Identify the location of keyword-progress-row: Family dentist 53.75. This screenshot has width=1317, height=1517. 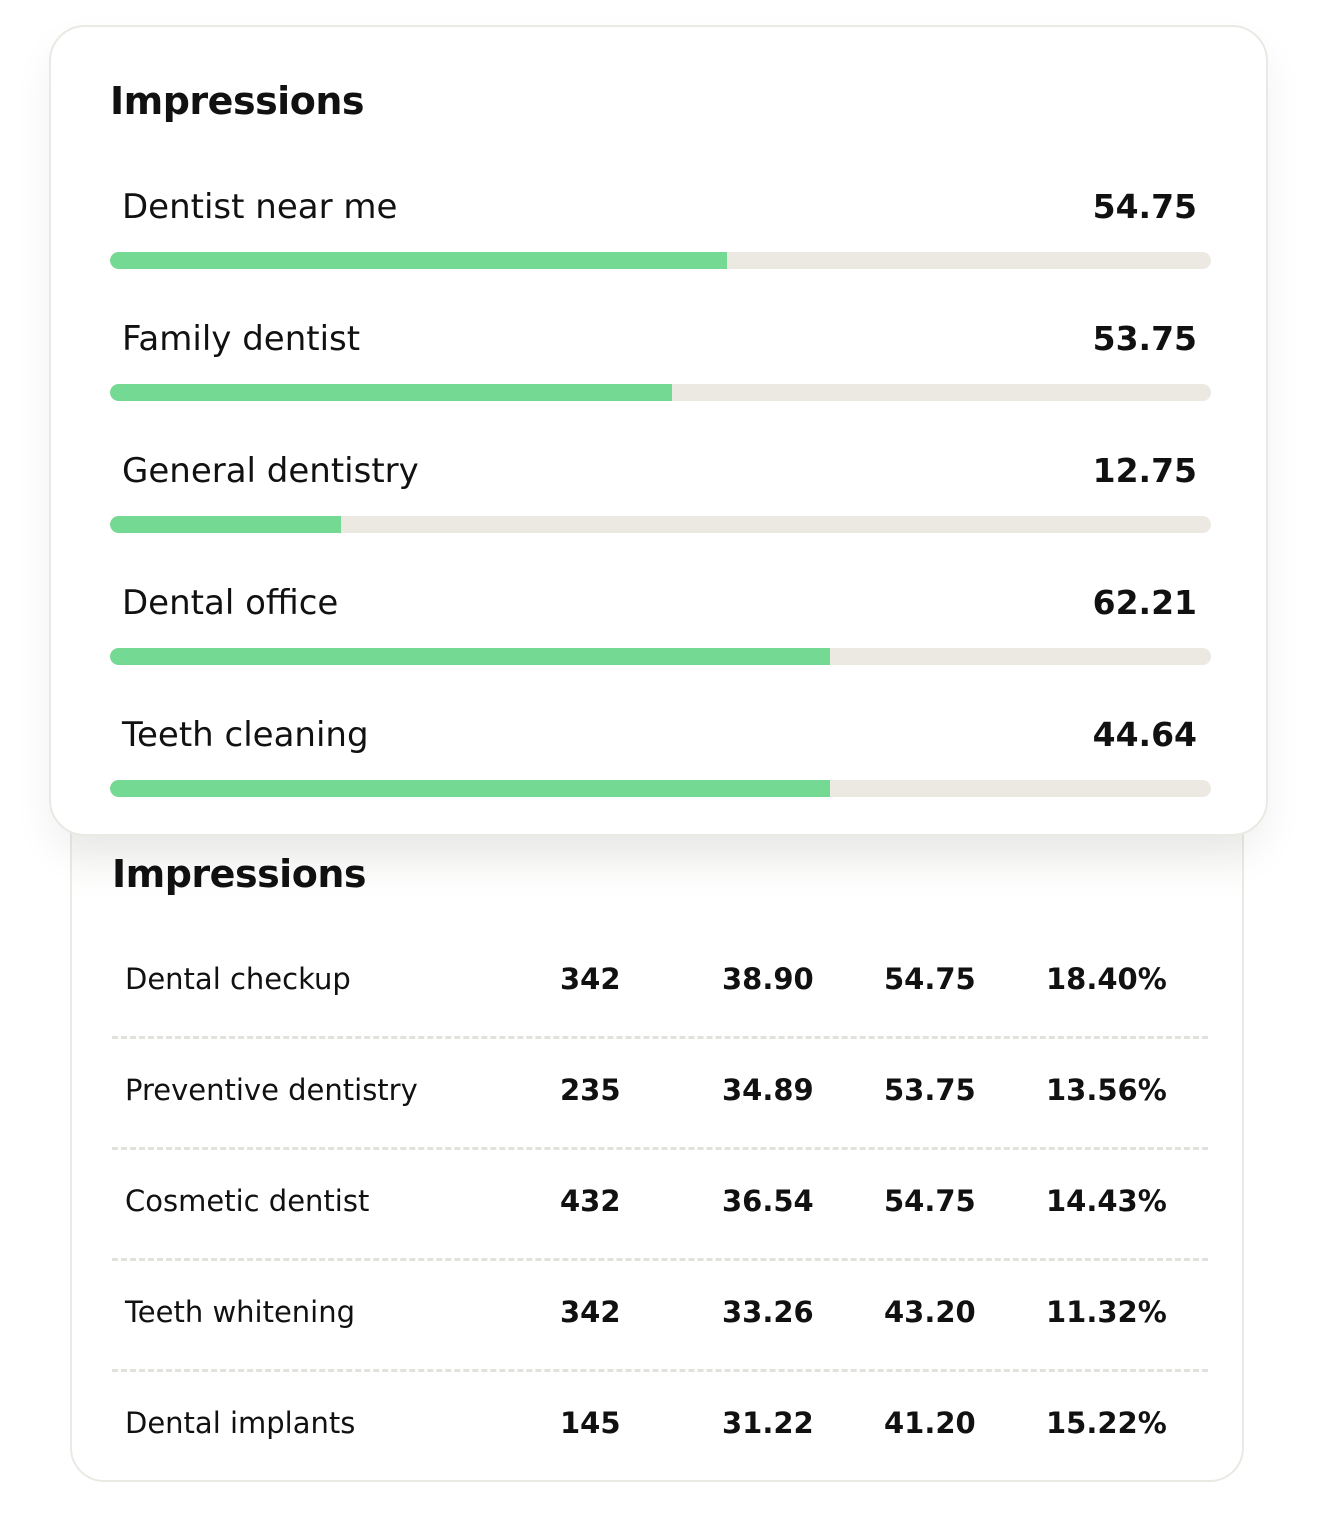
(660, 379).